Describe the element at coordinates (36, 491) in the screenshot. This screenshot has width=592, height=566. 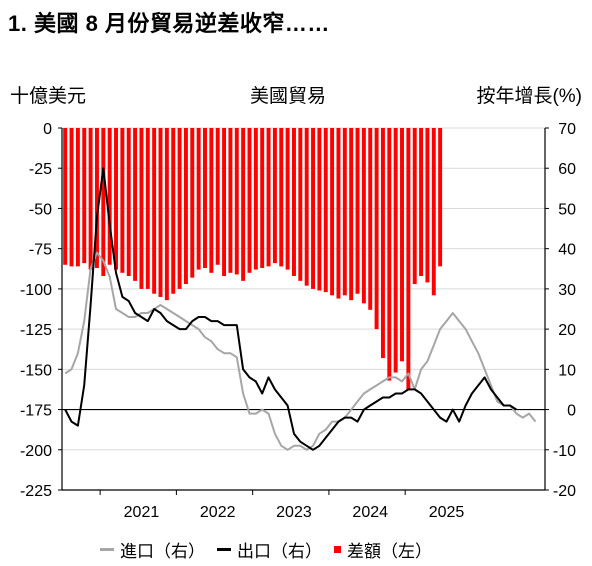
I see `left-tick-label: -225` at that location.